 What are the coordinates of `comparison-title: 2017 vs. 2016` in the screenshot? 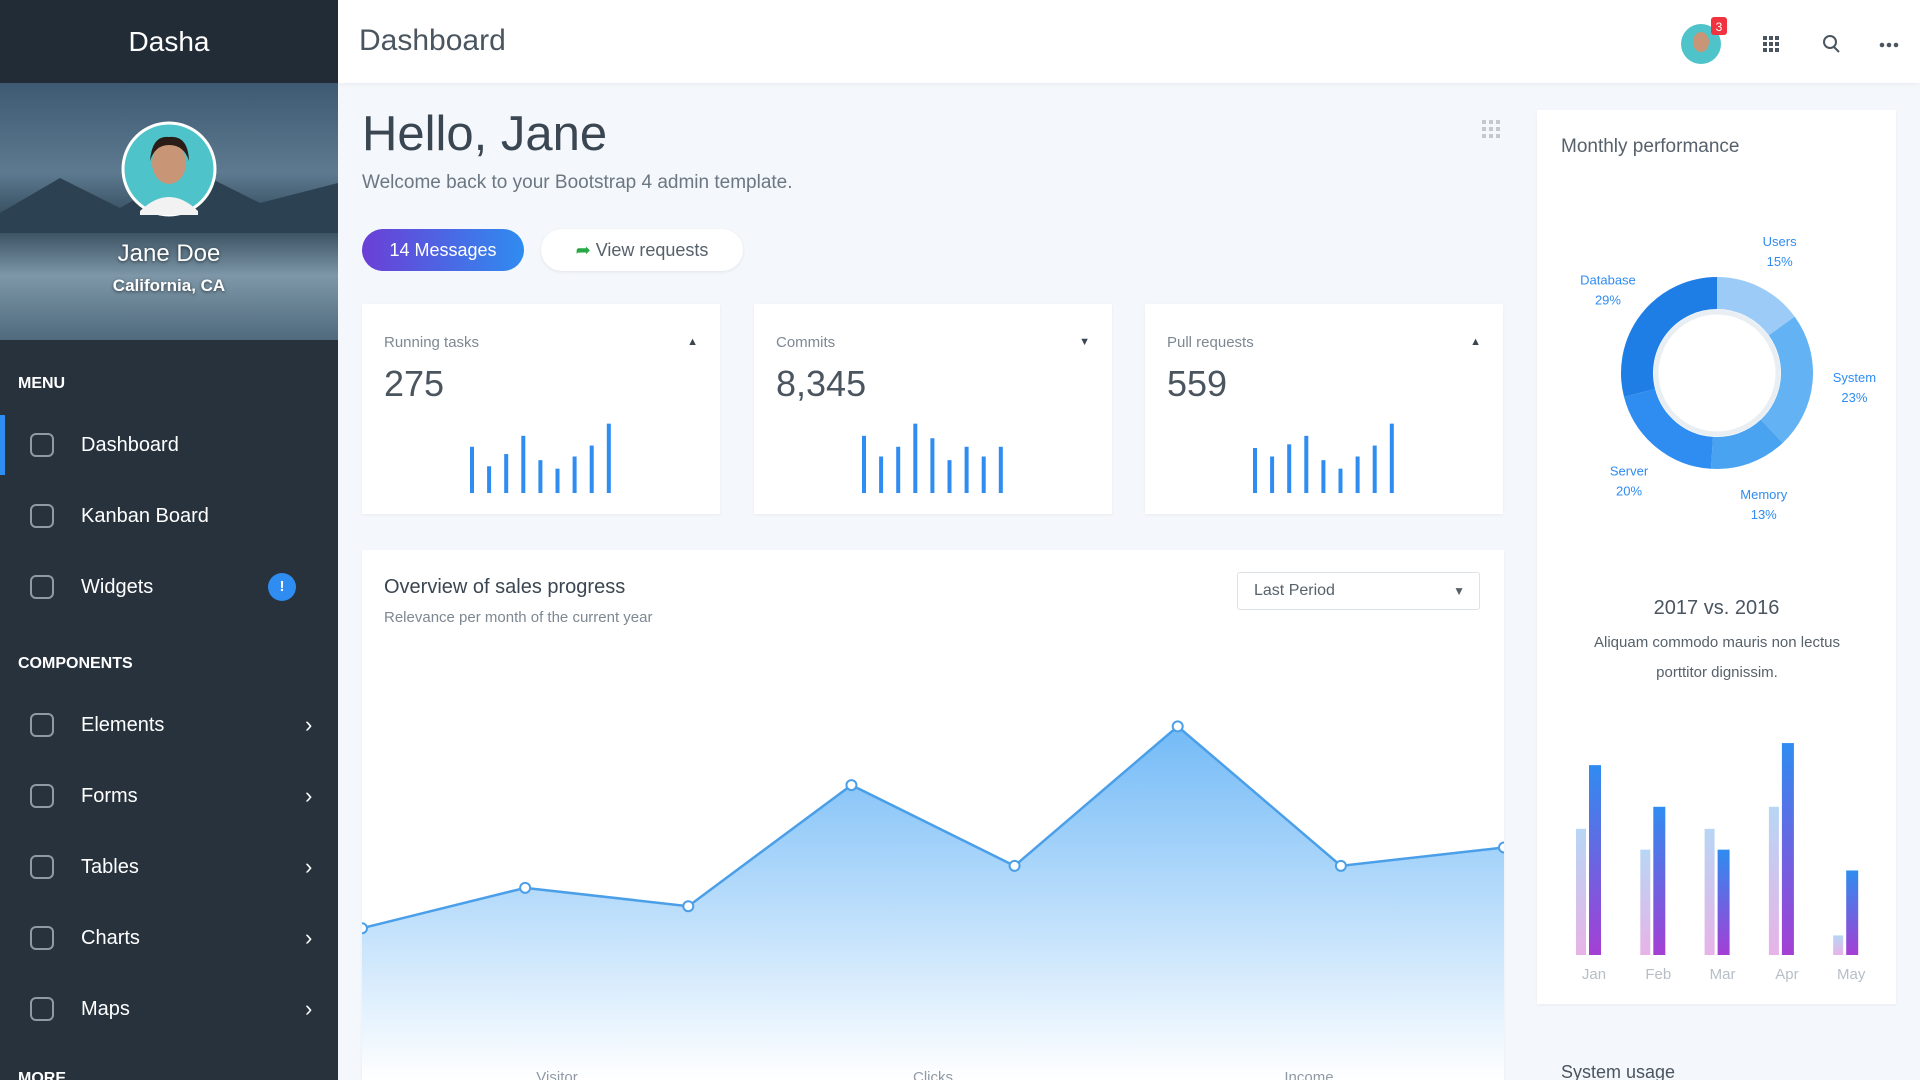 It's located at (1716, 608).